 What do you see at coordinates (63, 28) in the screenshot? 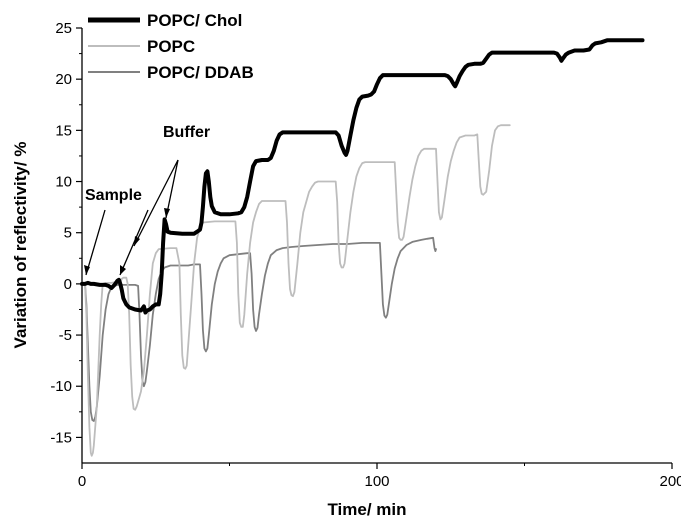
I see `y-tick-label: 25` at bounding box center [63, 28].